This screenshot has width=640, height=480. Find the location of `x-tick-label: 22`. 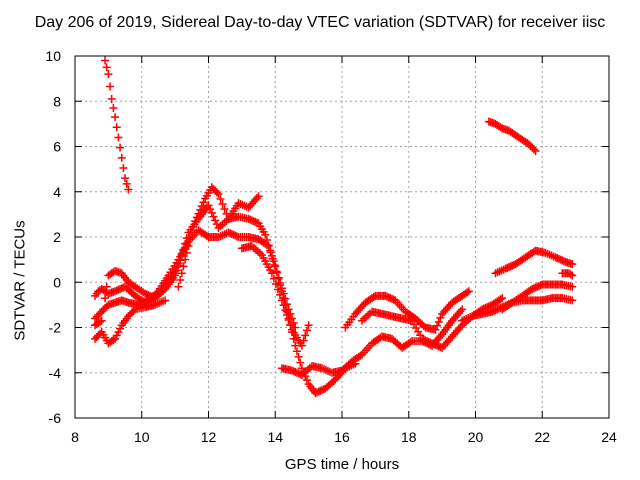

x-tick-label: 22 is located at coordinates (542, 437).